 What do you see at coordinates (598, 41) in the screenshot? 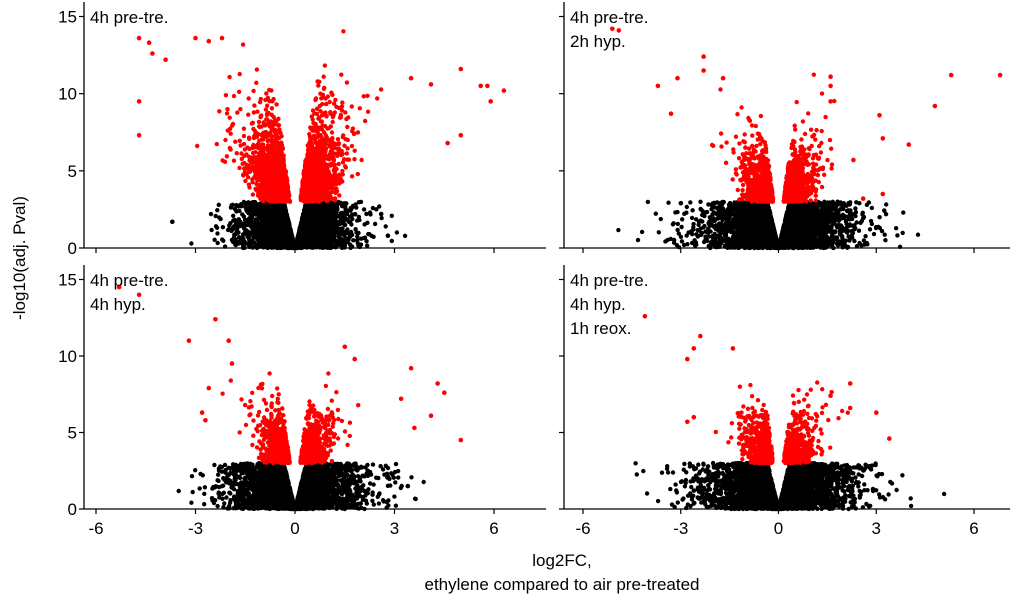
I see `panel-label-line: 2h hyp.` at bounding box center [598, 41].